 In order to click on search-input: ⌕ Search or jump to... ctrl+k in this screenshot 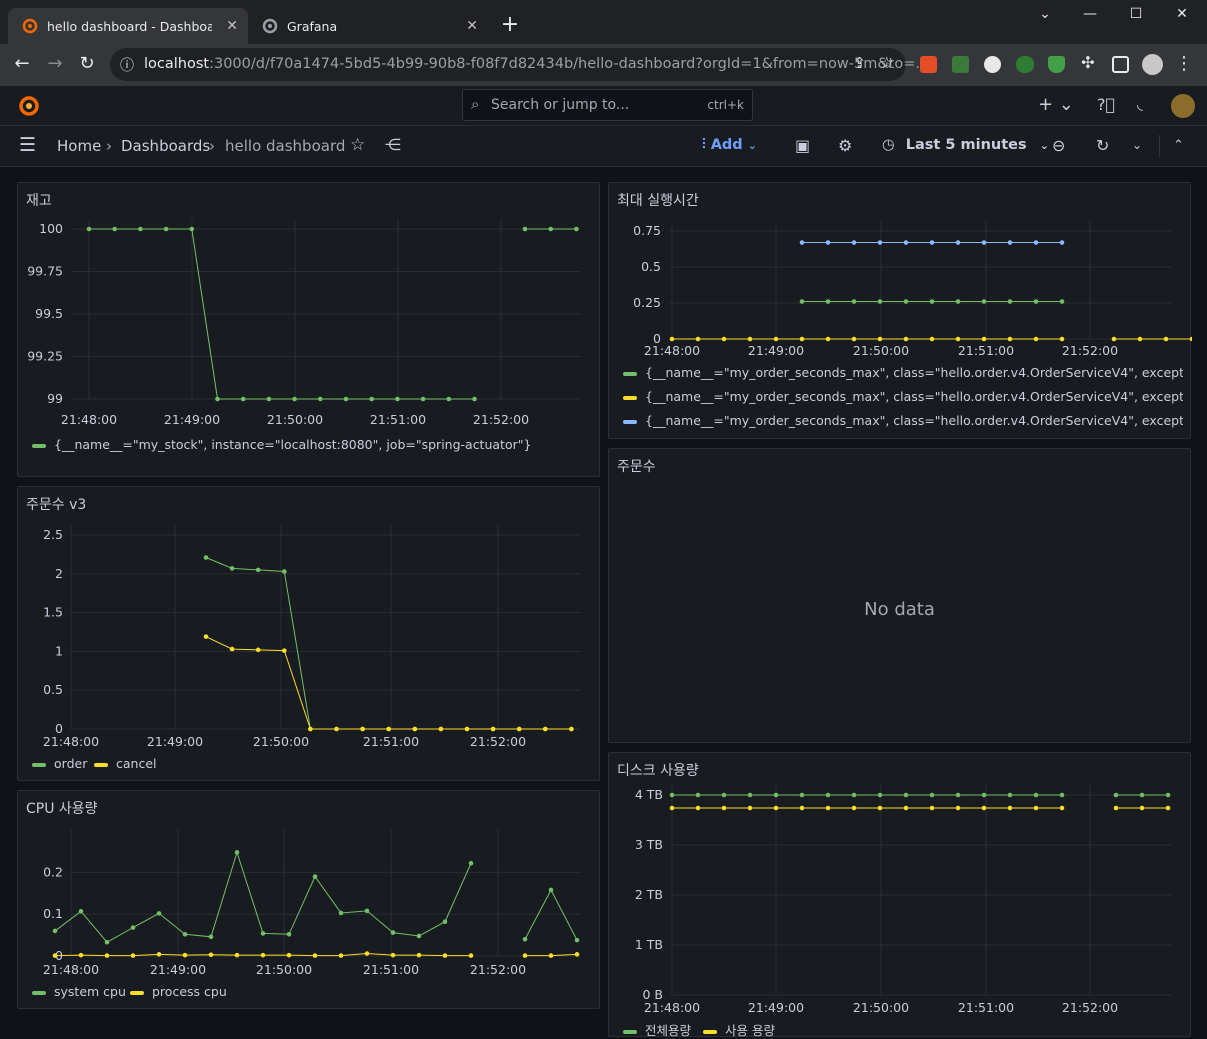, I will do `click(607, 105)`.